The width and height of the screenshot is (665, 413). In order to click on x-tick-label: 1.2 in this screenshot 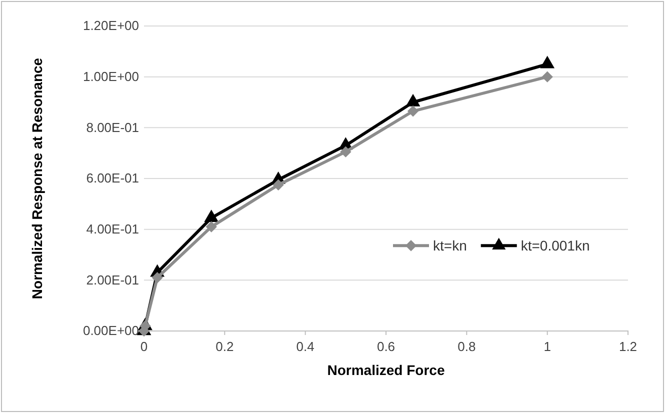, I will do `click(628, 346)`.